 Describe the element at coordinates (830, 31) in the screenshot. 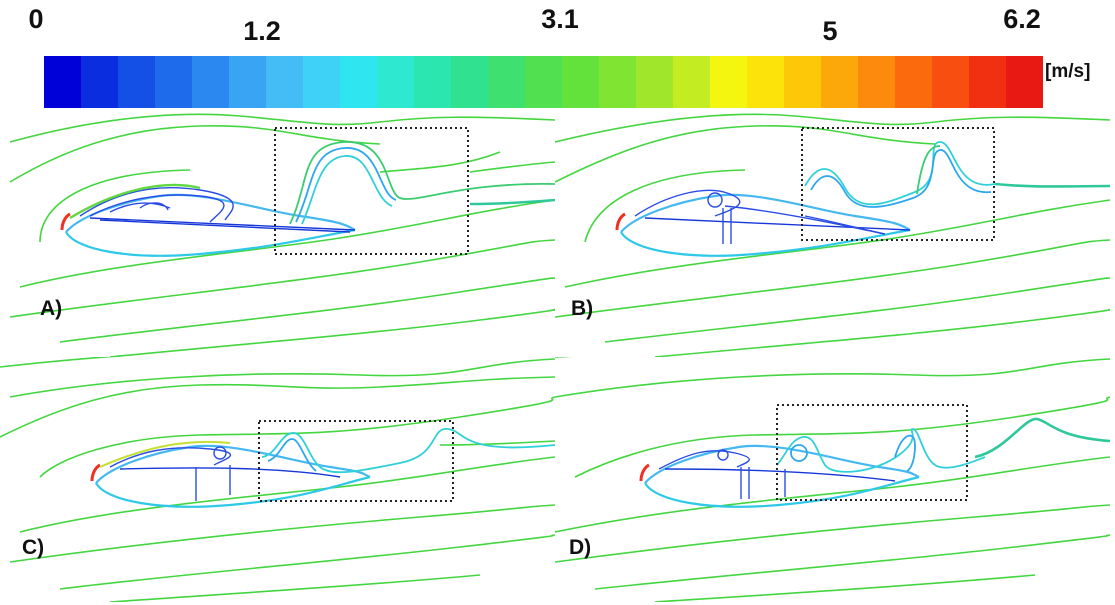

I see `colorbar-tick-3: 5` at that location.